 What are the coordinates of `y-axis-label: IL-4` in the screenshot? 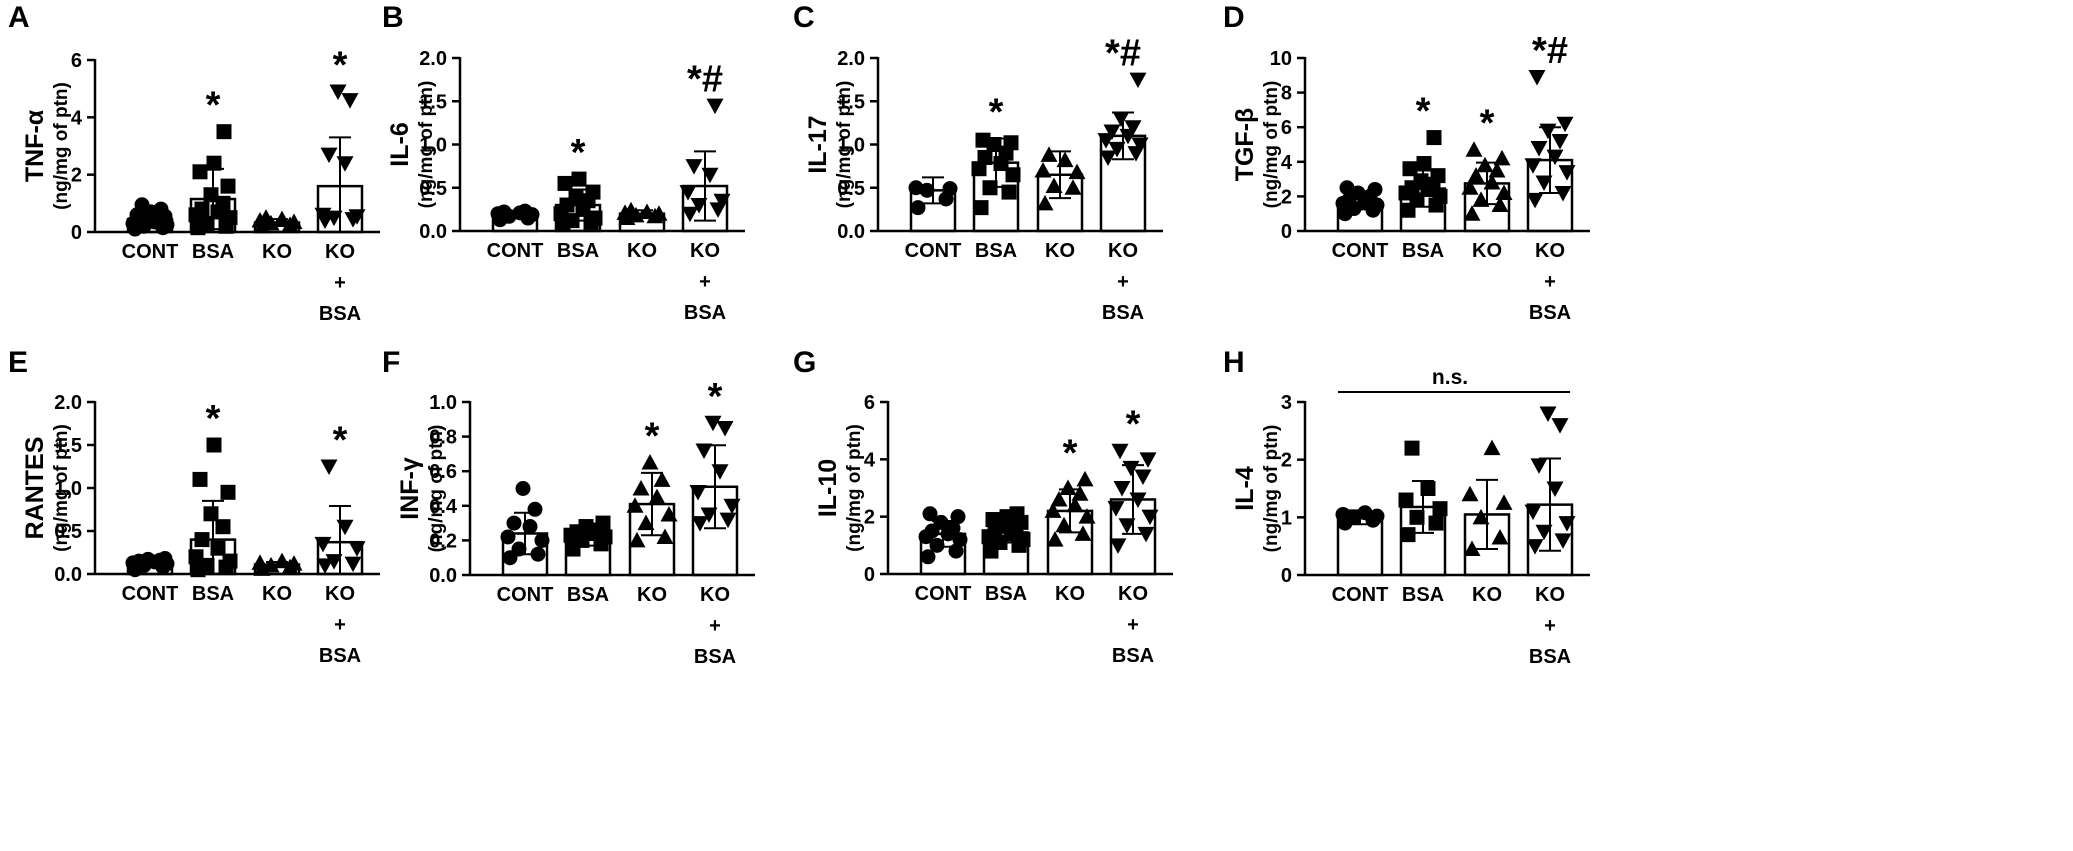 It's located at (1245, 488).